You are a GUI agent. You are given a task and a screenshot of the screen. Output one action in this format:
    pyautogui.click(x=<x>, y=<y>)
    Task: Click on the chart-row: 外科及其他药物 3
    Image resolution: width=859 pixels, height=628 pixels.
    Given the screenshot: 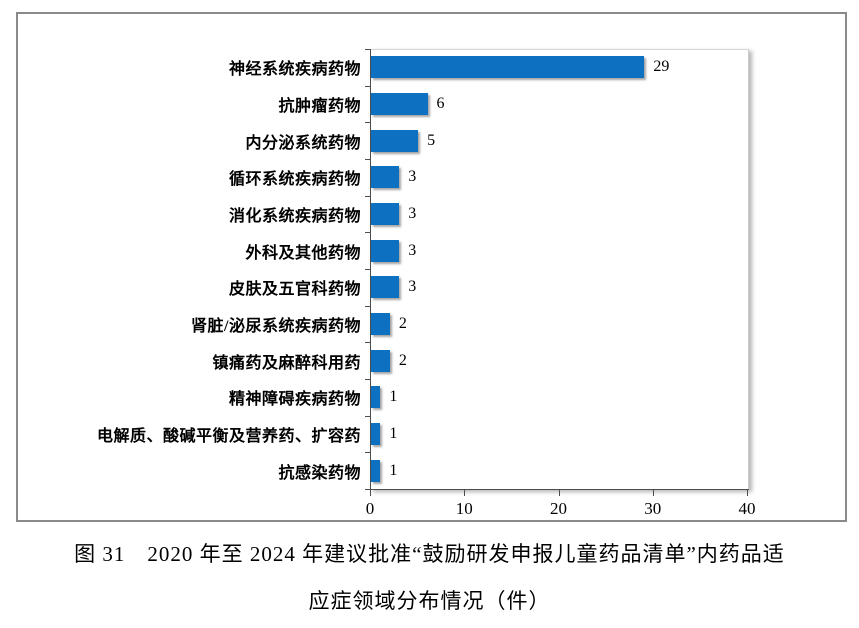 What is the action you would take?
    pyautogui.click(x=431, y=250)
    